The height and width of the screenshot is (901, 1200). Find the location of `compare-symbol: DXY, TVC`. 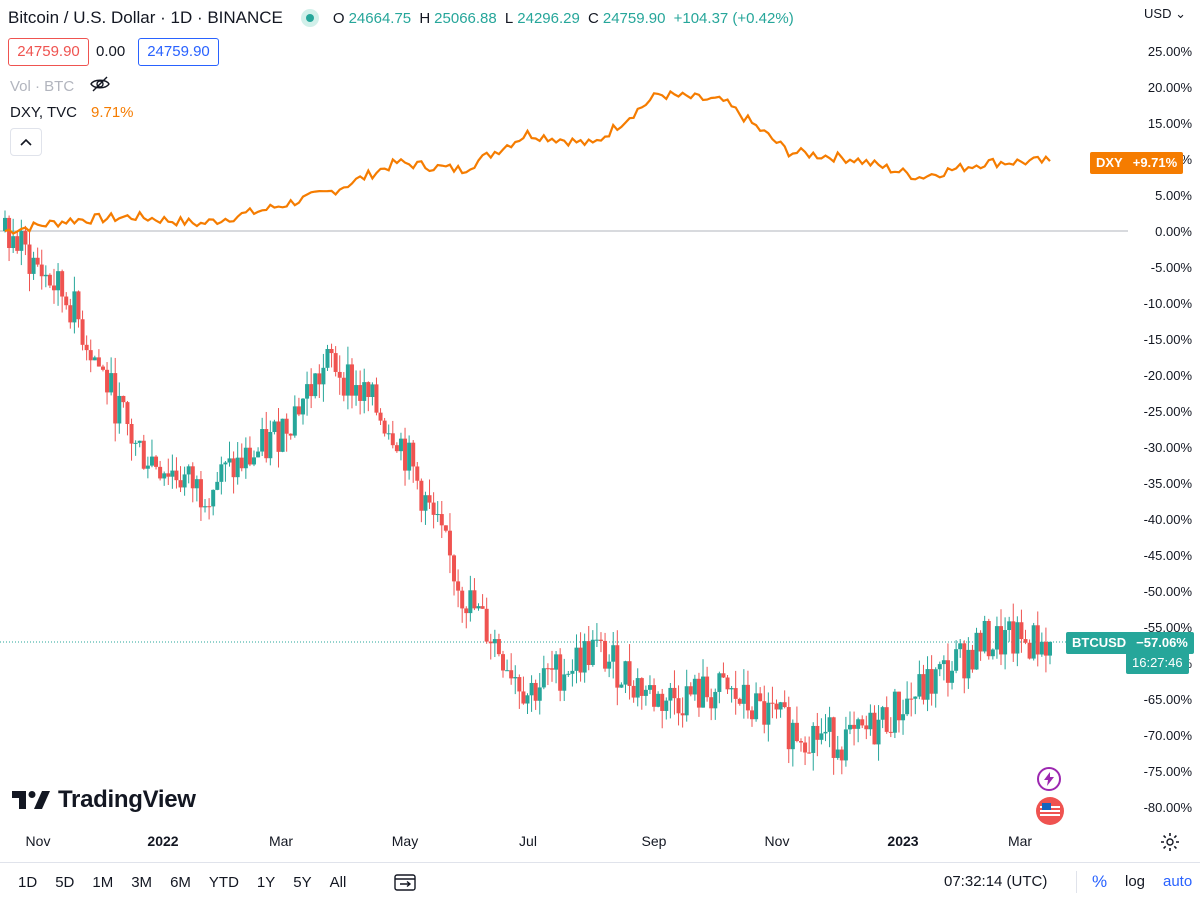

compare-symbol: DXY, TVC is located at coordinates (43, 112).